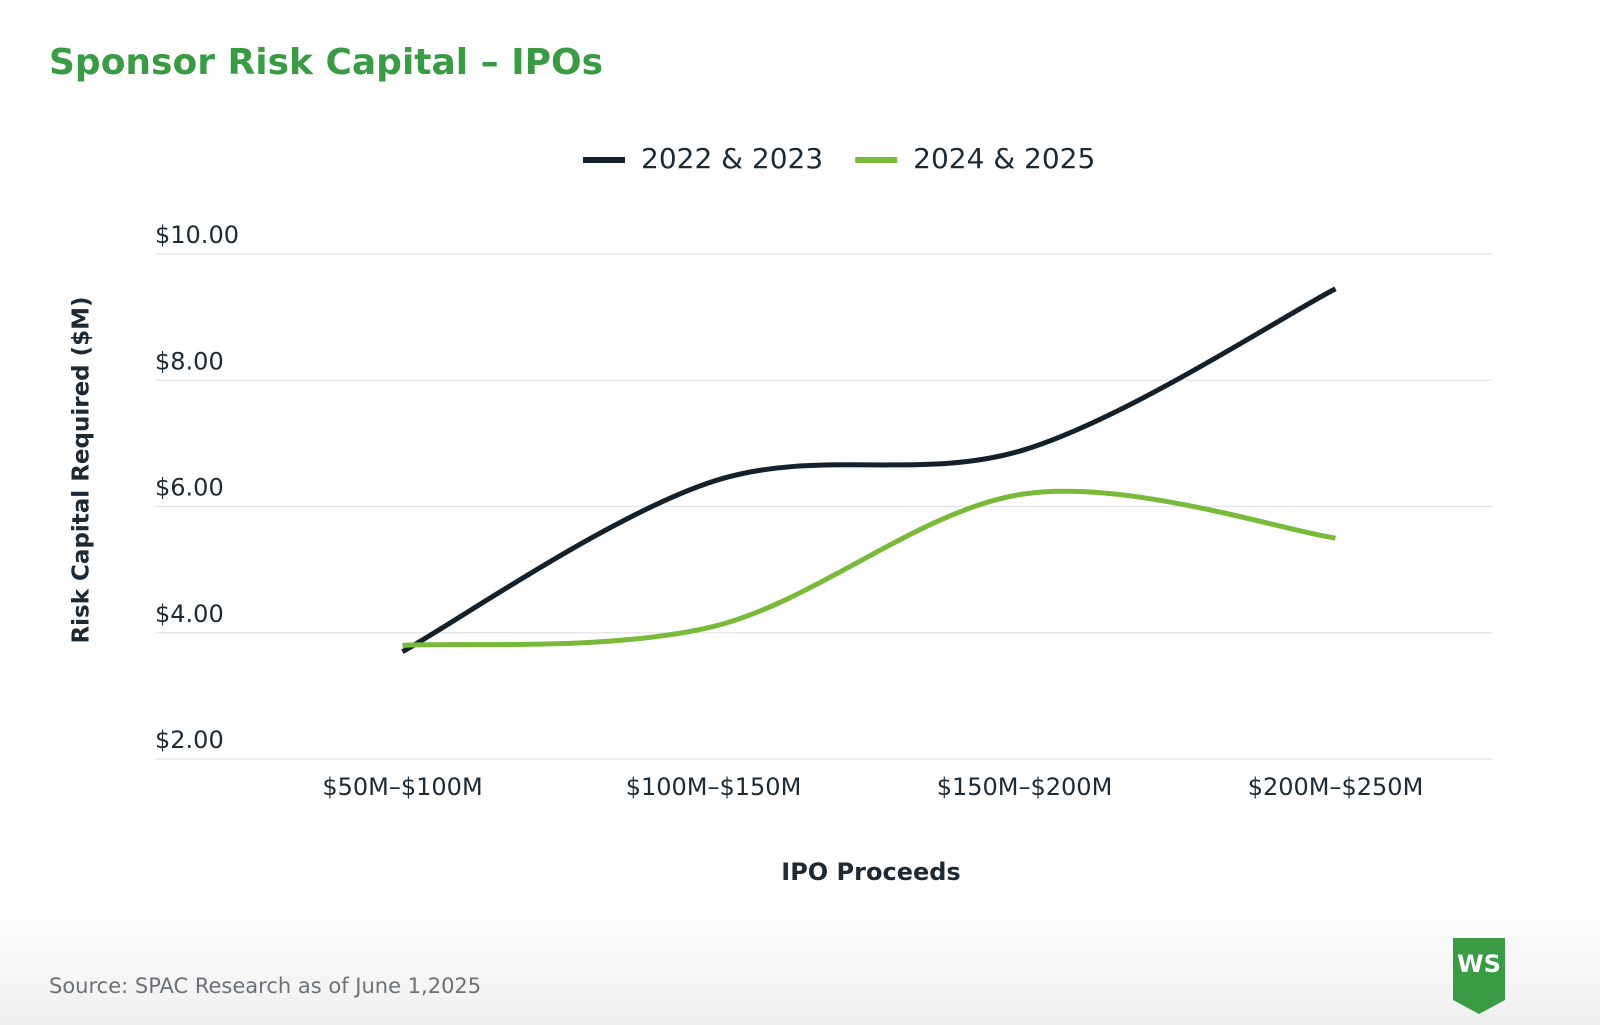 The height and width of the screenshot is (1025, 1600). Describe the element at coordinates (1336, 787) in the screenshot. I see `x-tick-label: $200M–$250M` at that location.